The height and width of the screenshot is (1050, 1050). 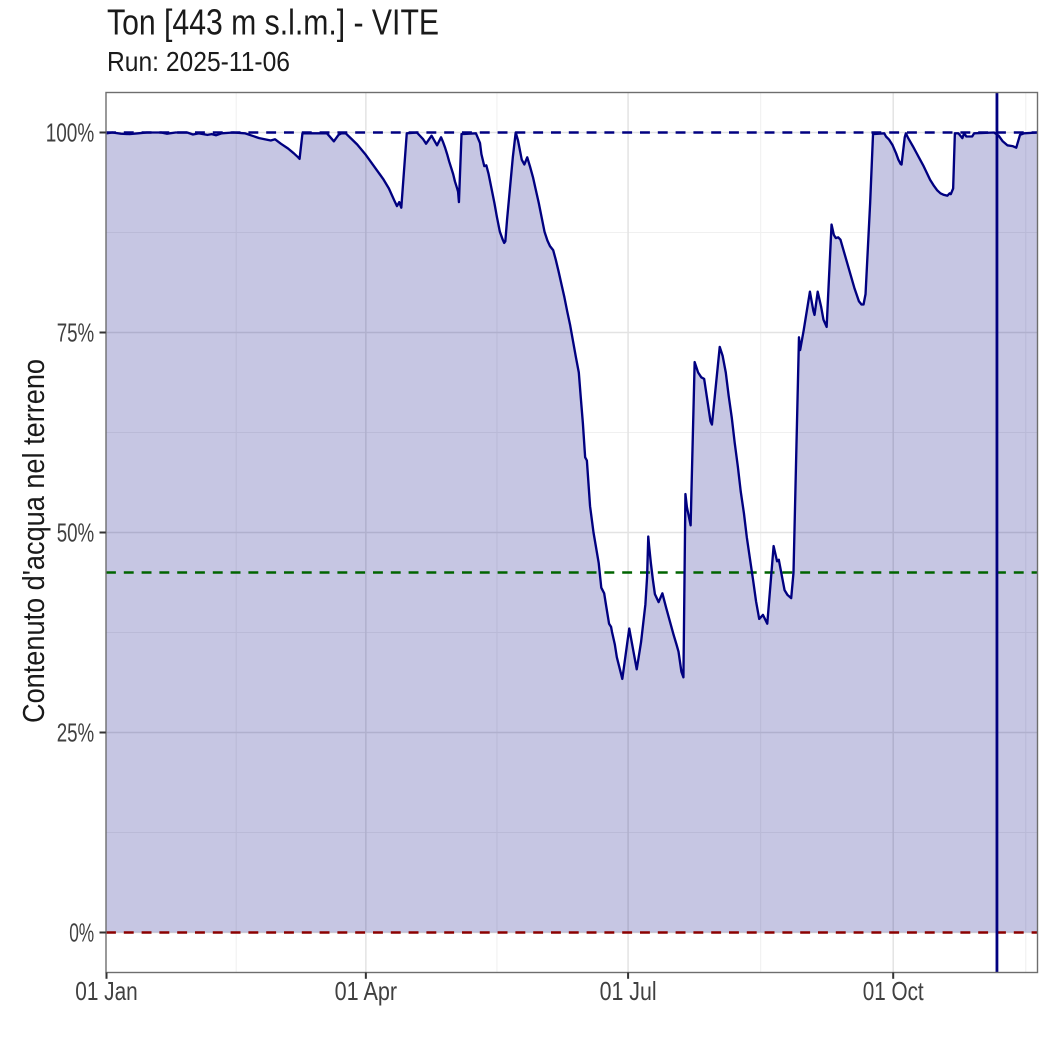 I want to click on svg-text: 01 Oct, so click(x=894, y=991).